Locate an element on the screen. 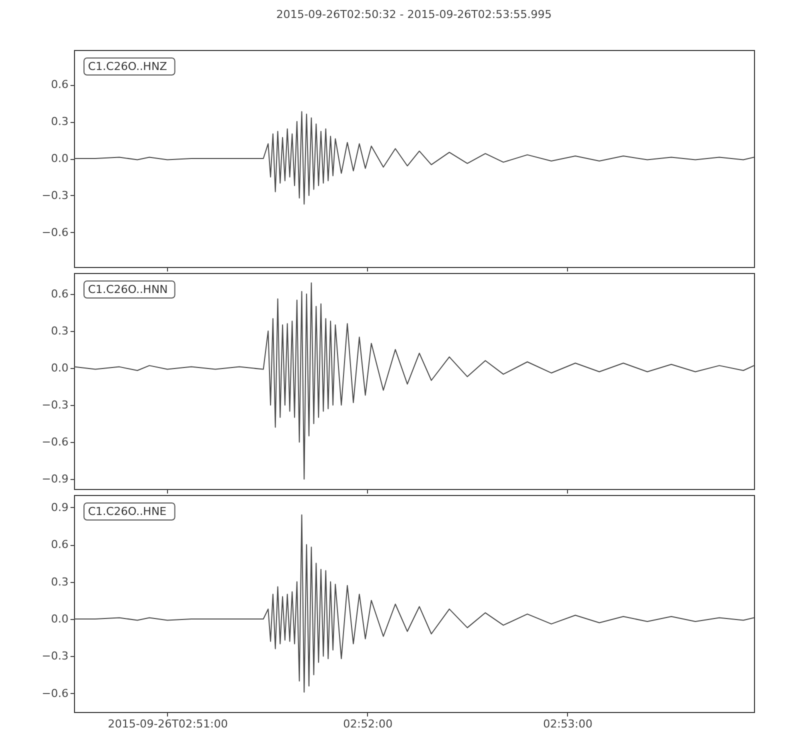 The image size is (800, 750). line-series is located at coordinates (414, 158).